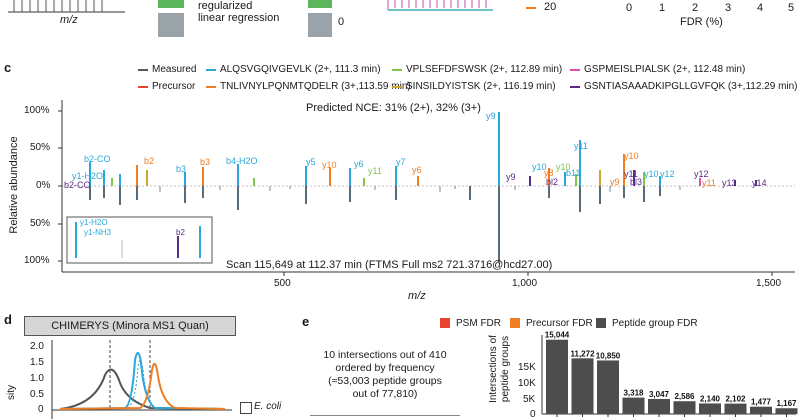 Image resolution: width=800 pixels, height=420 pixels. I want to click on top-legend-value: 20, so click(550, 7).